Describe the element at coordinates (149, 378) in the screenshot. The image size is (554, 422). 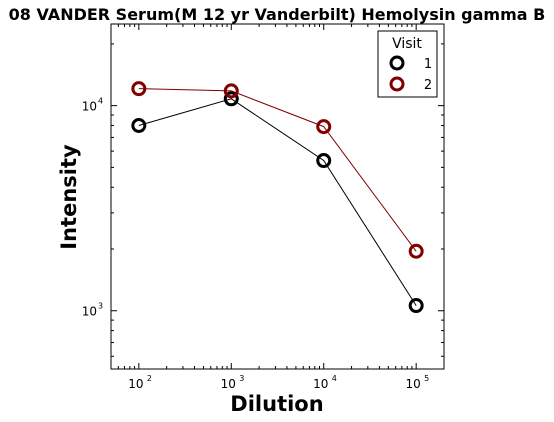
I see `x-tick-label-exponent: 2` at that location.